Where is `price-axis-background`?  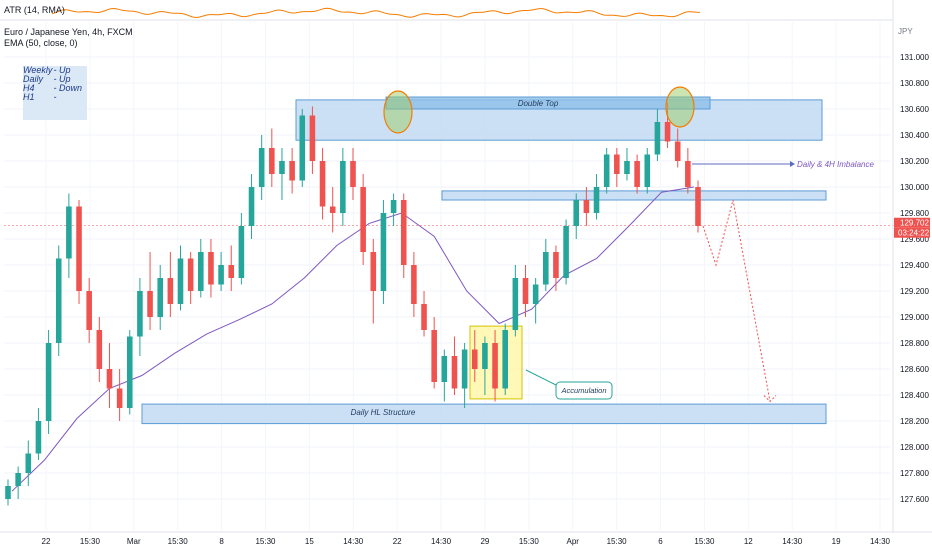 price-axis-background is located at coordinates (912, 275).